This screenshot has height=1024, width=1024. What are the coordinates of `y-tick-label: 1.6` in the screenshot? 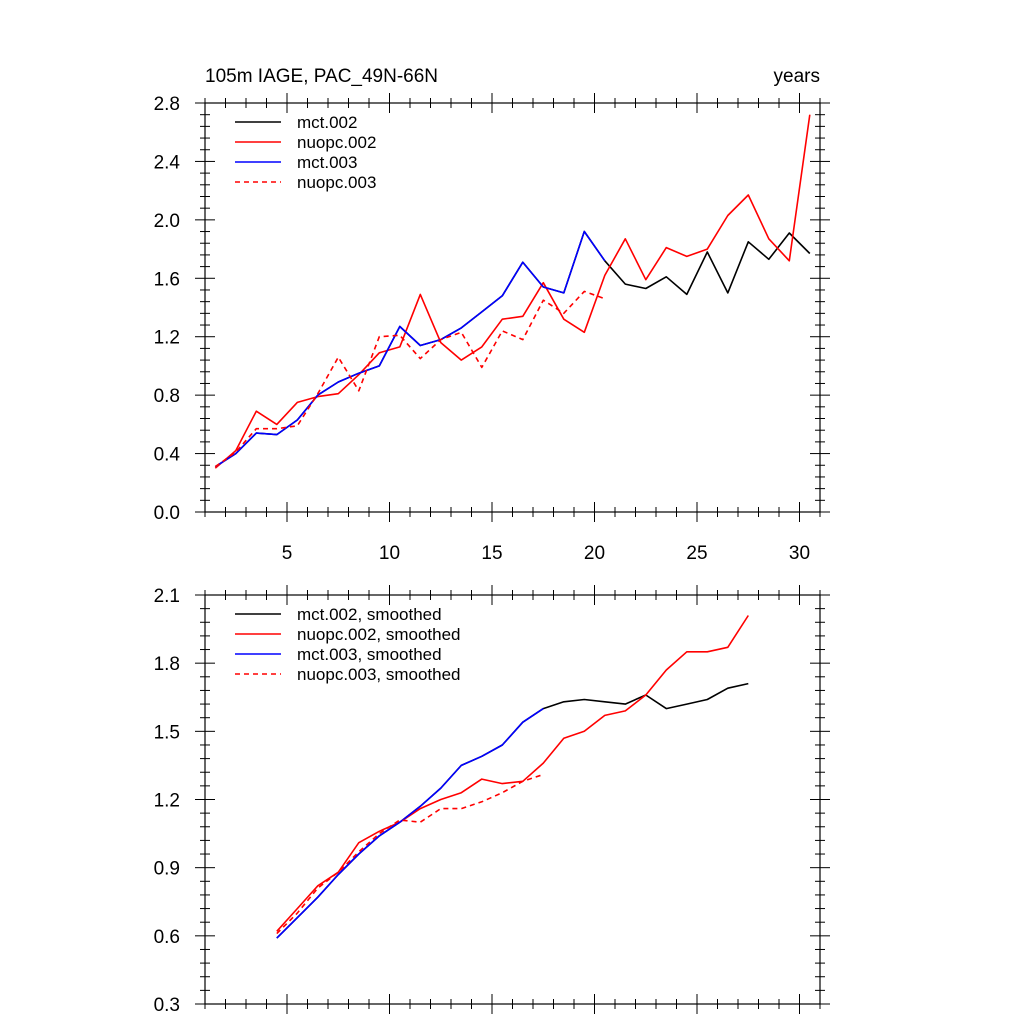 It's located at (167, 279).